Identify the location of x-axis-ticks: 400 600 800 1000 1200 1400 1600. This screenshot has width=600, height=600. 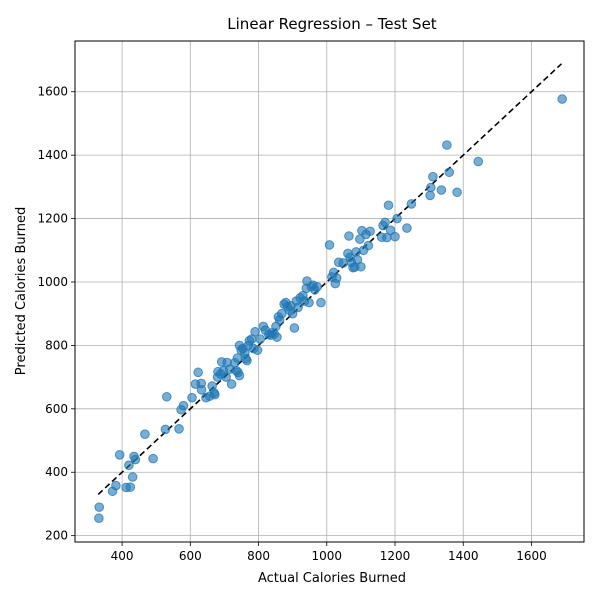
(329, 552).